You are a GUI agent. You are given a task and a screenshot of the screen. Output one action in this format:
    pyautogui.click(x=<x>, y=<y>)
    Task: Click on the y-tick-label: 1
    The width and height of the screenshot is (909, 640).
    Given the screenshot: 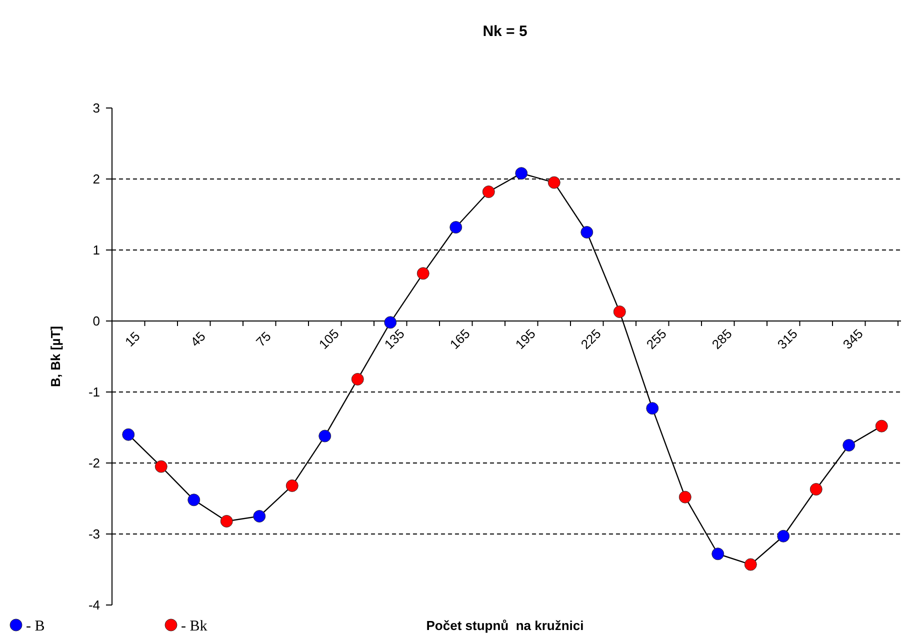 What is the action you would take?
    pyautogui.click(x=96, y=250)
    